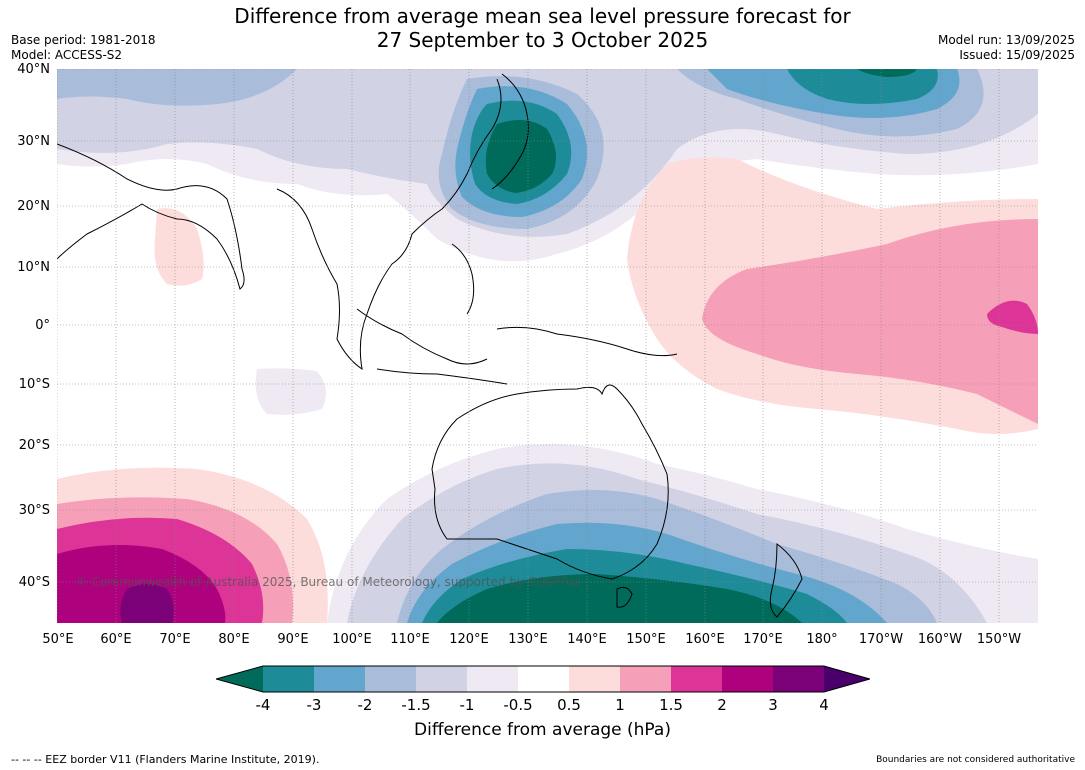  What do you see at coordinates (705, 639) in the screenshot?
I see `lon-label-160e: 160°E` at bounding box center [705, 639].